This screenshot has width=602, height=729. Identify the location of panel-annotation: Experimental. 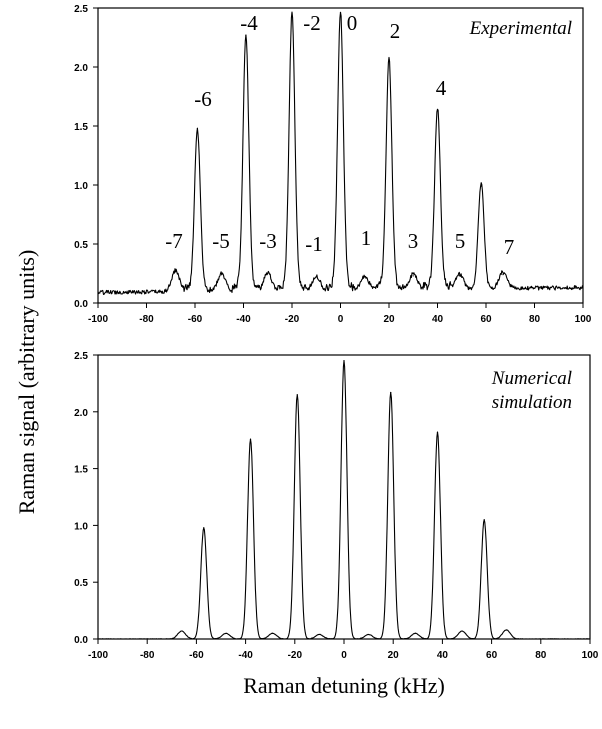
(520, 28).